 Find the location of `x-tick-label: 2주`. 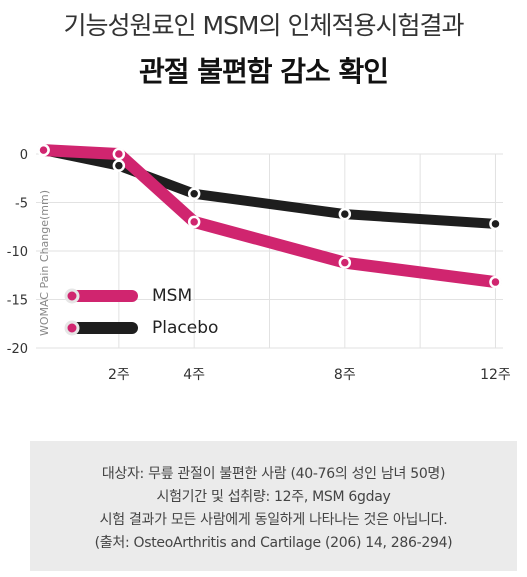

x-tick-label: 2주 is located at coordinates (119, 375).